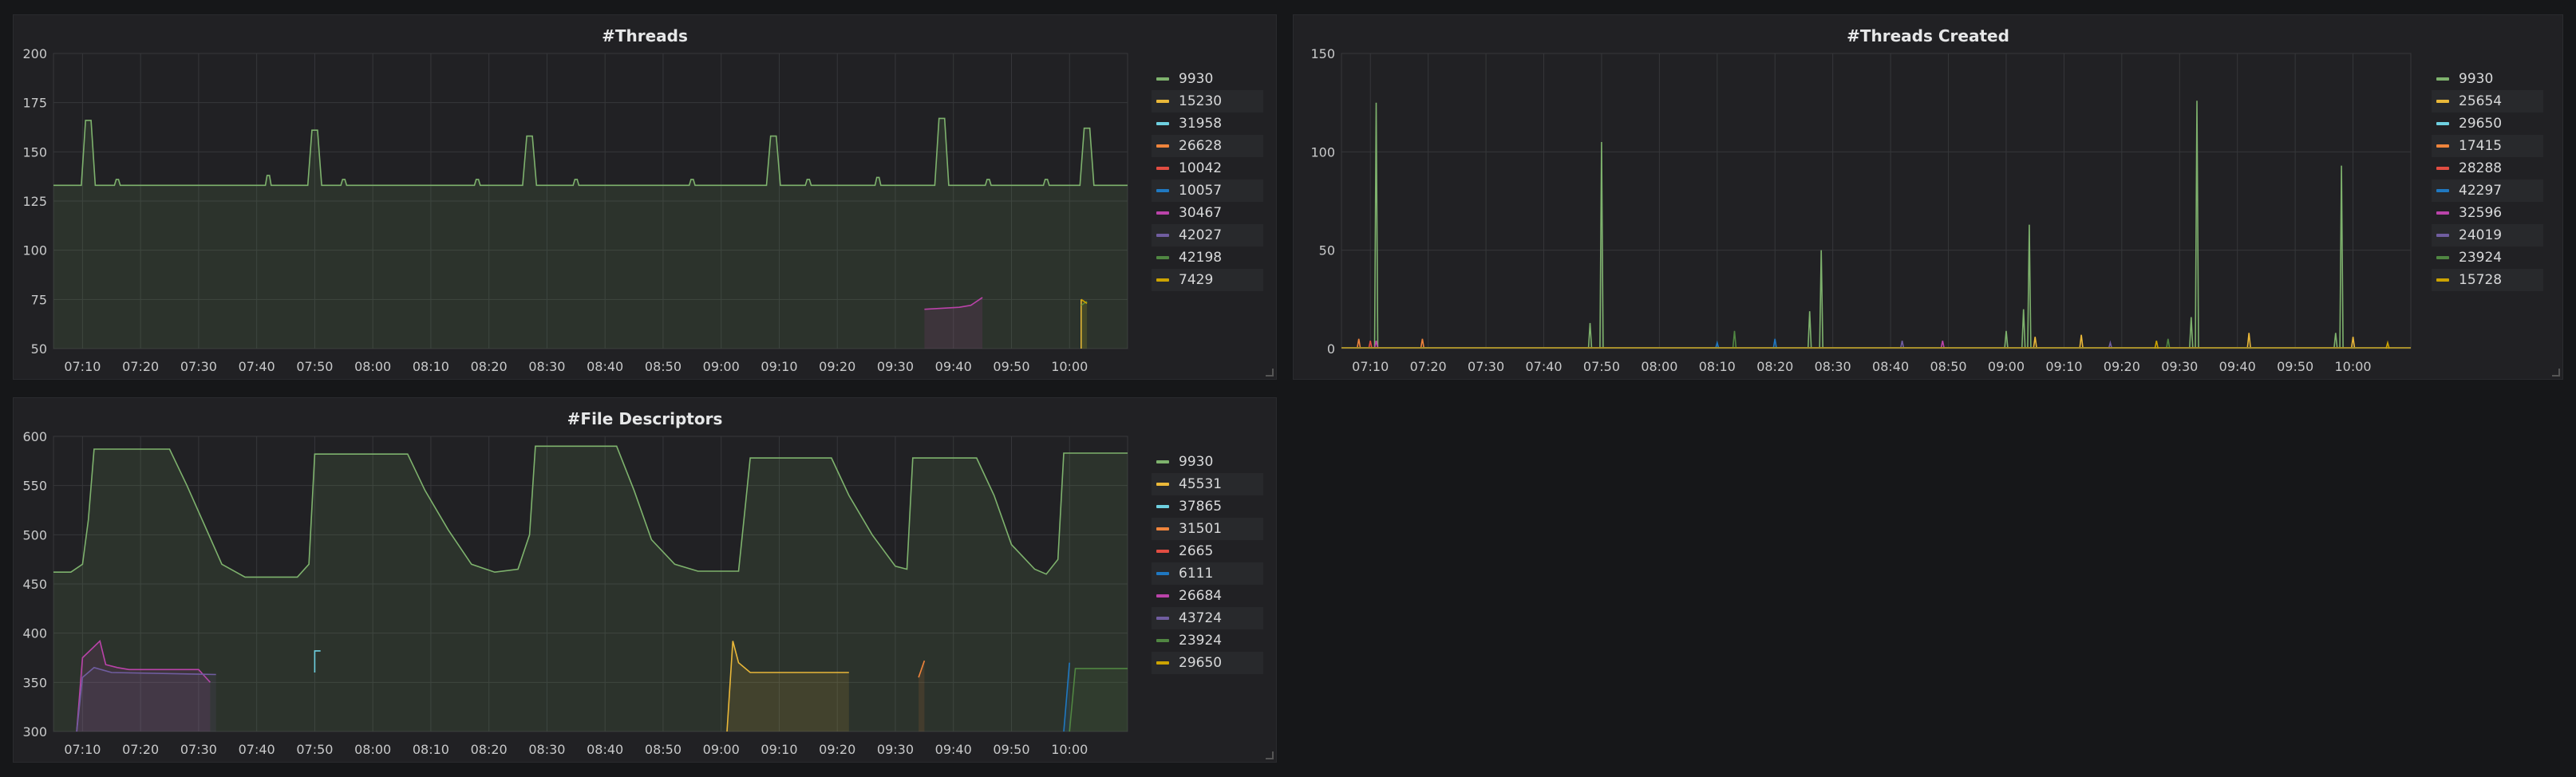  I want to click on legend-label: 28288, so click(2481, 168).